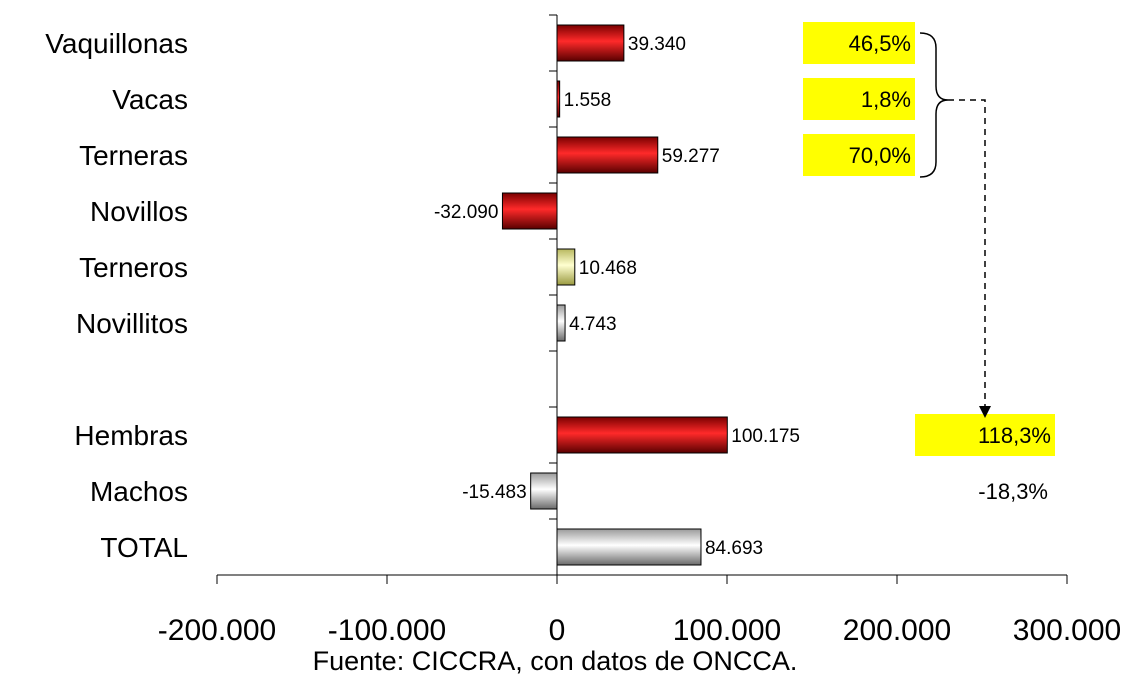  I want to click on category-label: Terneros, so click(133, 267).